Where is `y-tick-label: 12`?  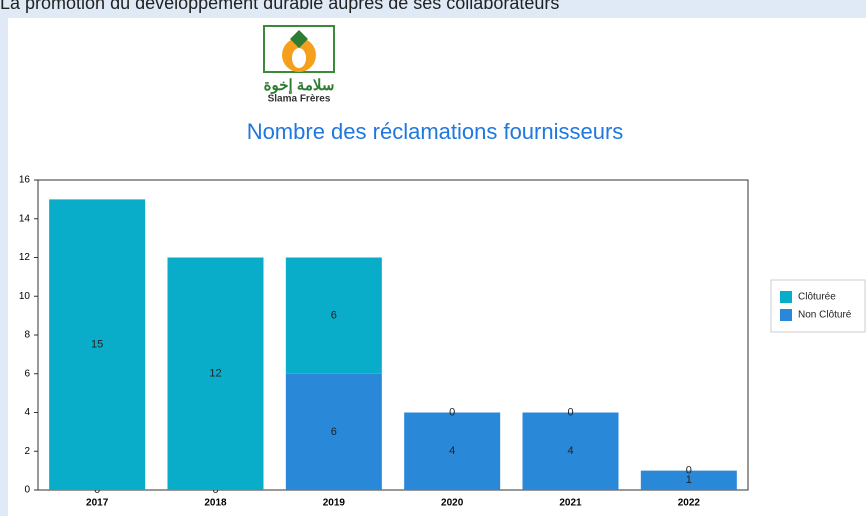 y-tick-label: 12 is located at coordinates (25, 257).